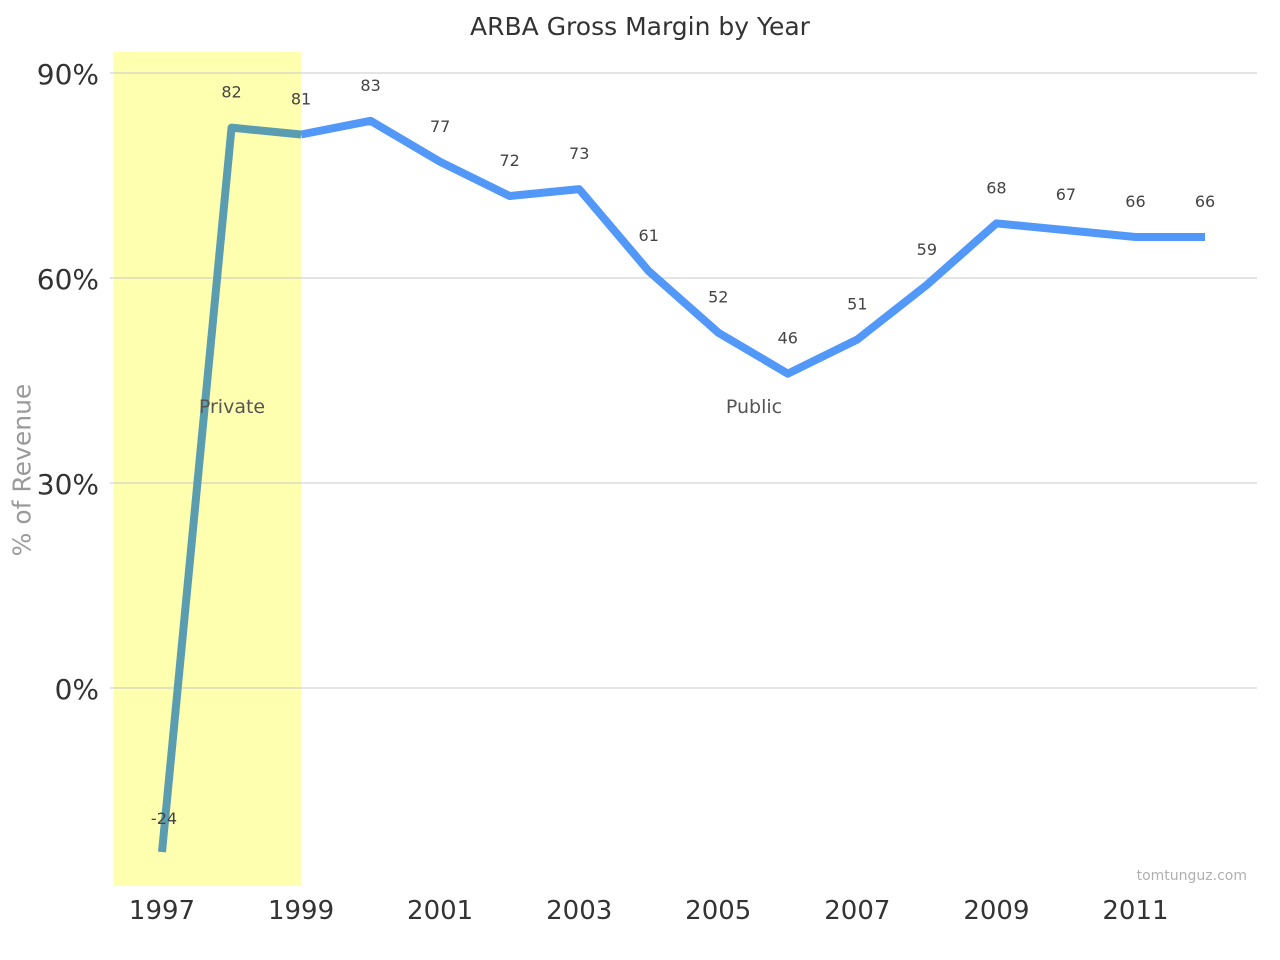 The height and width of the screenshot is (960, 1280). I want to click on x-tick-label: 2011, so click(1135, 911).